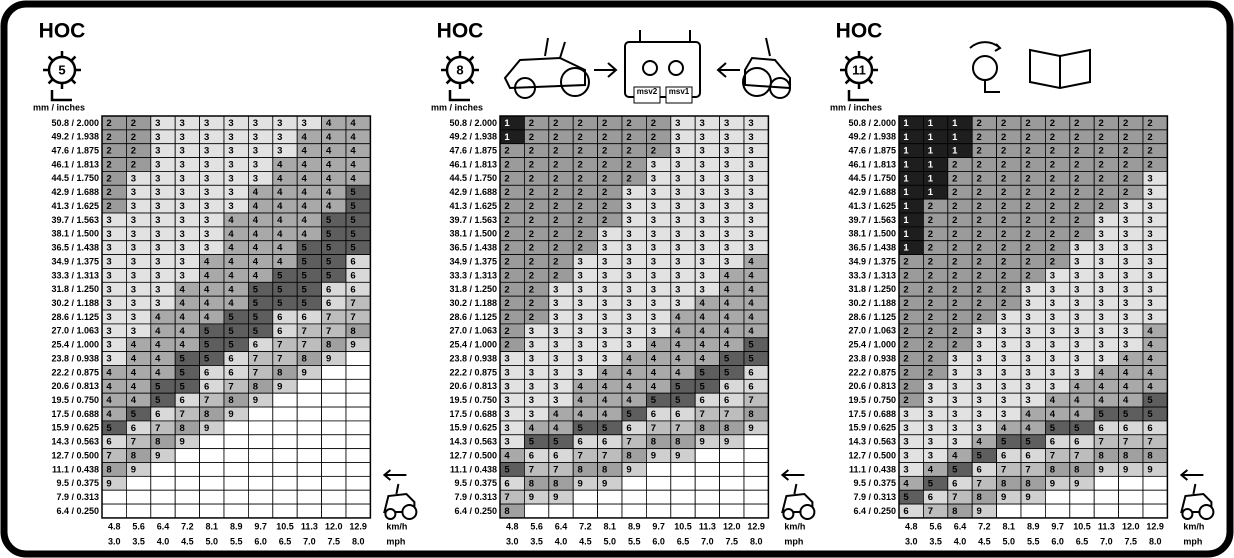 This screenshot has height=558, width=1234. What do you see at coordinates (59, 107) in the screenshot?
I see `row-header: mm / inches` at bounding box center [59, 107].